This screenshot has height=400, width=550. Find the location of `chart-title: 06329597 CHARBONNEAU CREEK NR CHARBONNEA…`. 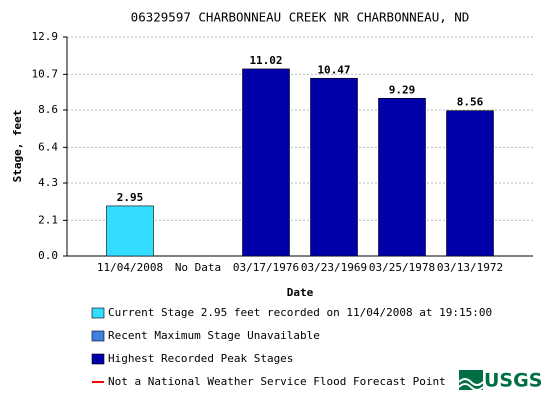

chart-title: 06329597 CHARBONNEAU CREEK NR CHARBONNEA… is located at coordinates (300, 17).